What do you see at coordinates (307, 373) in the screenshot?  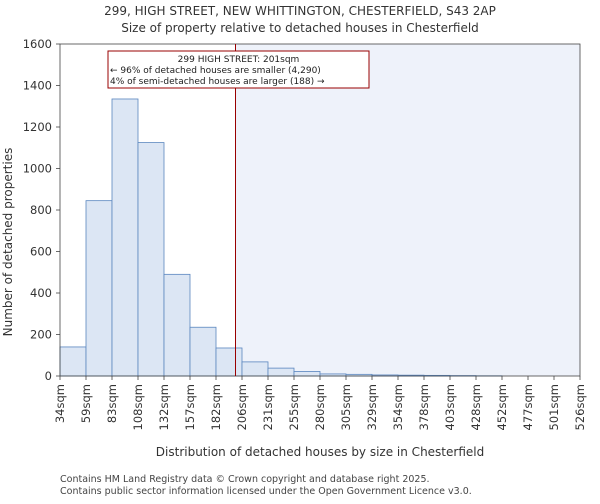 I see `bar-255sqm` at bounding box center [307, 373].